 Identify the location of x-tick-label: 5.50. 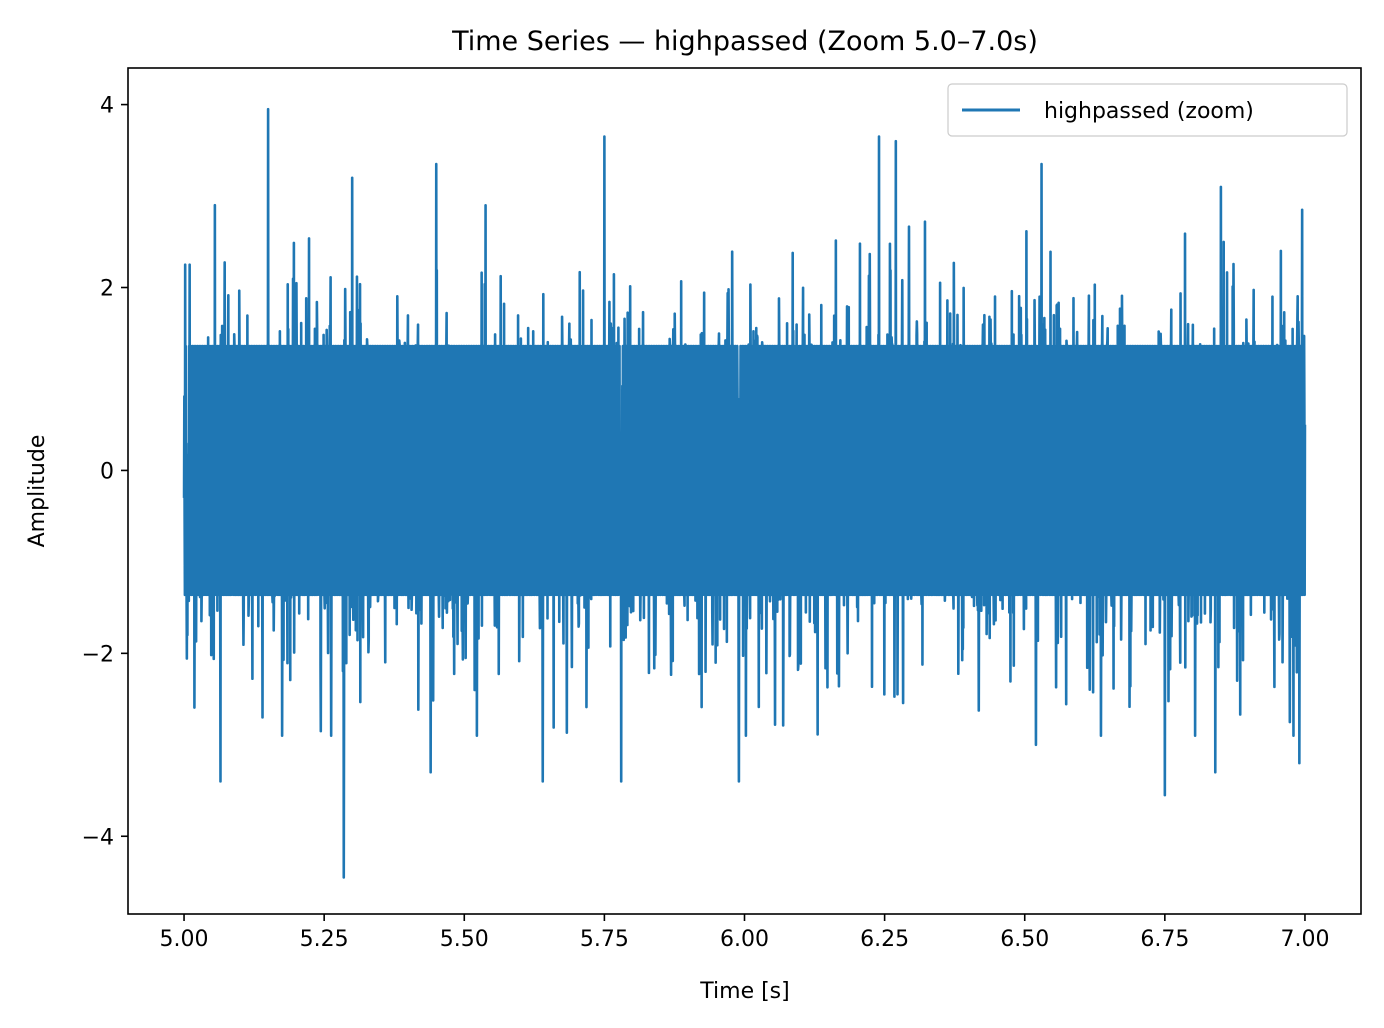
(464, 939).